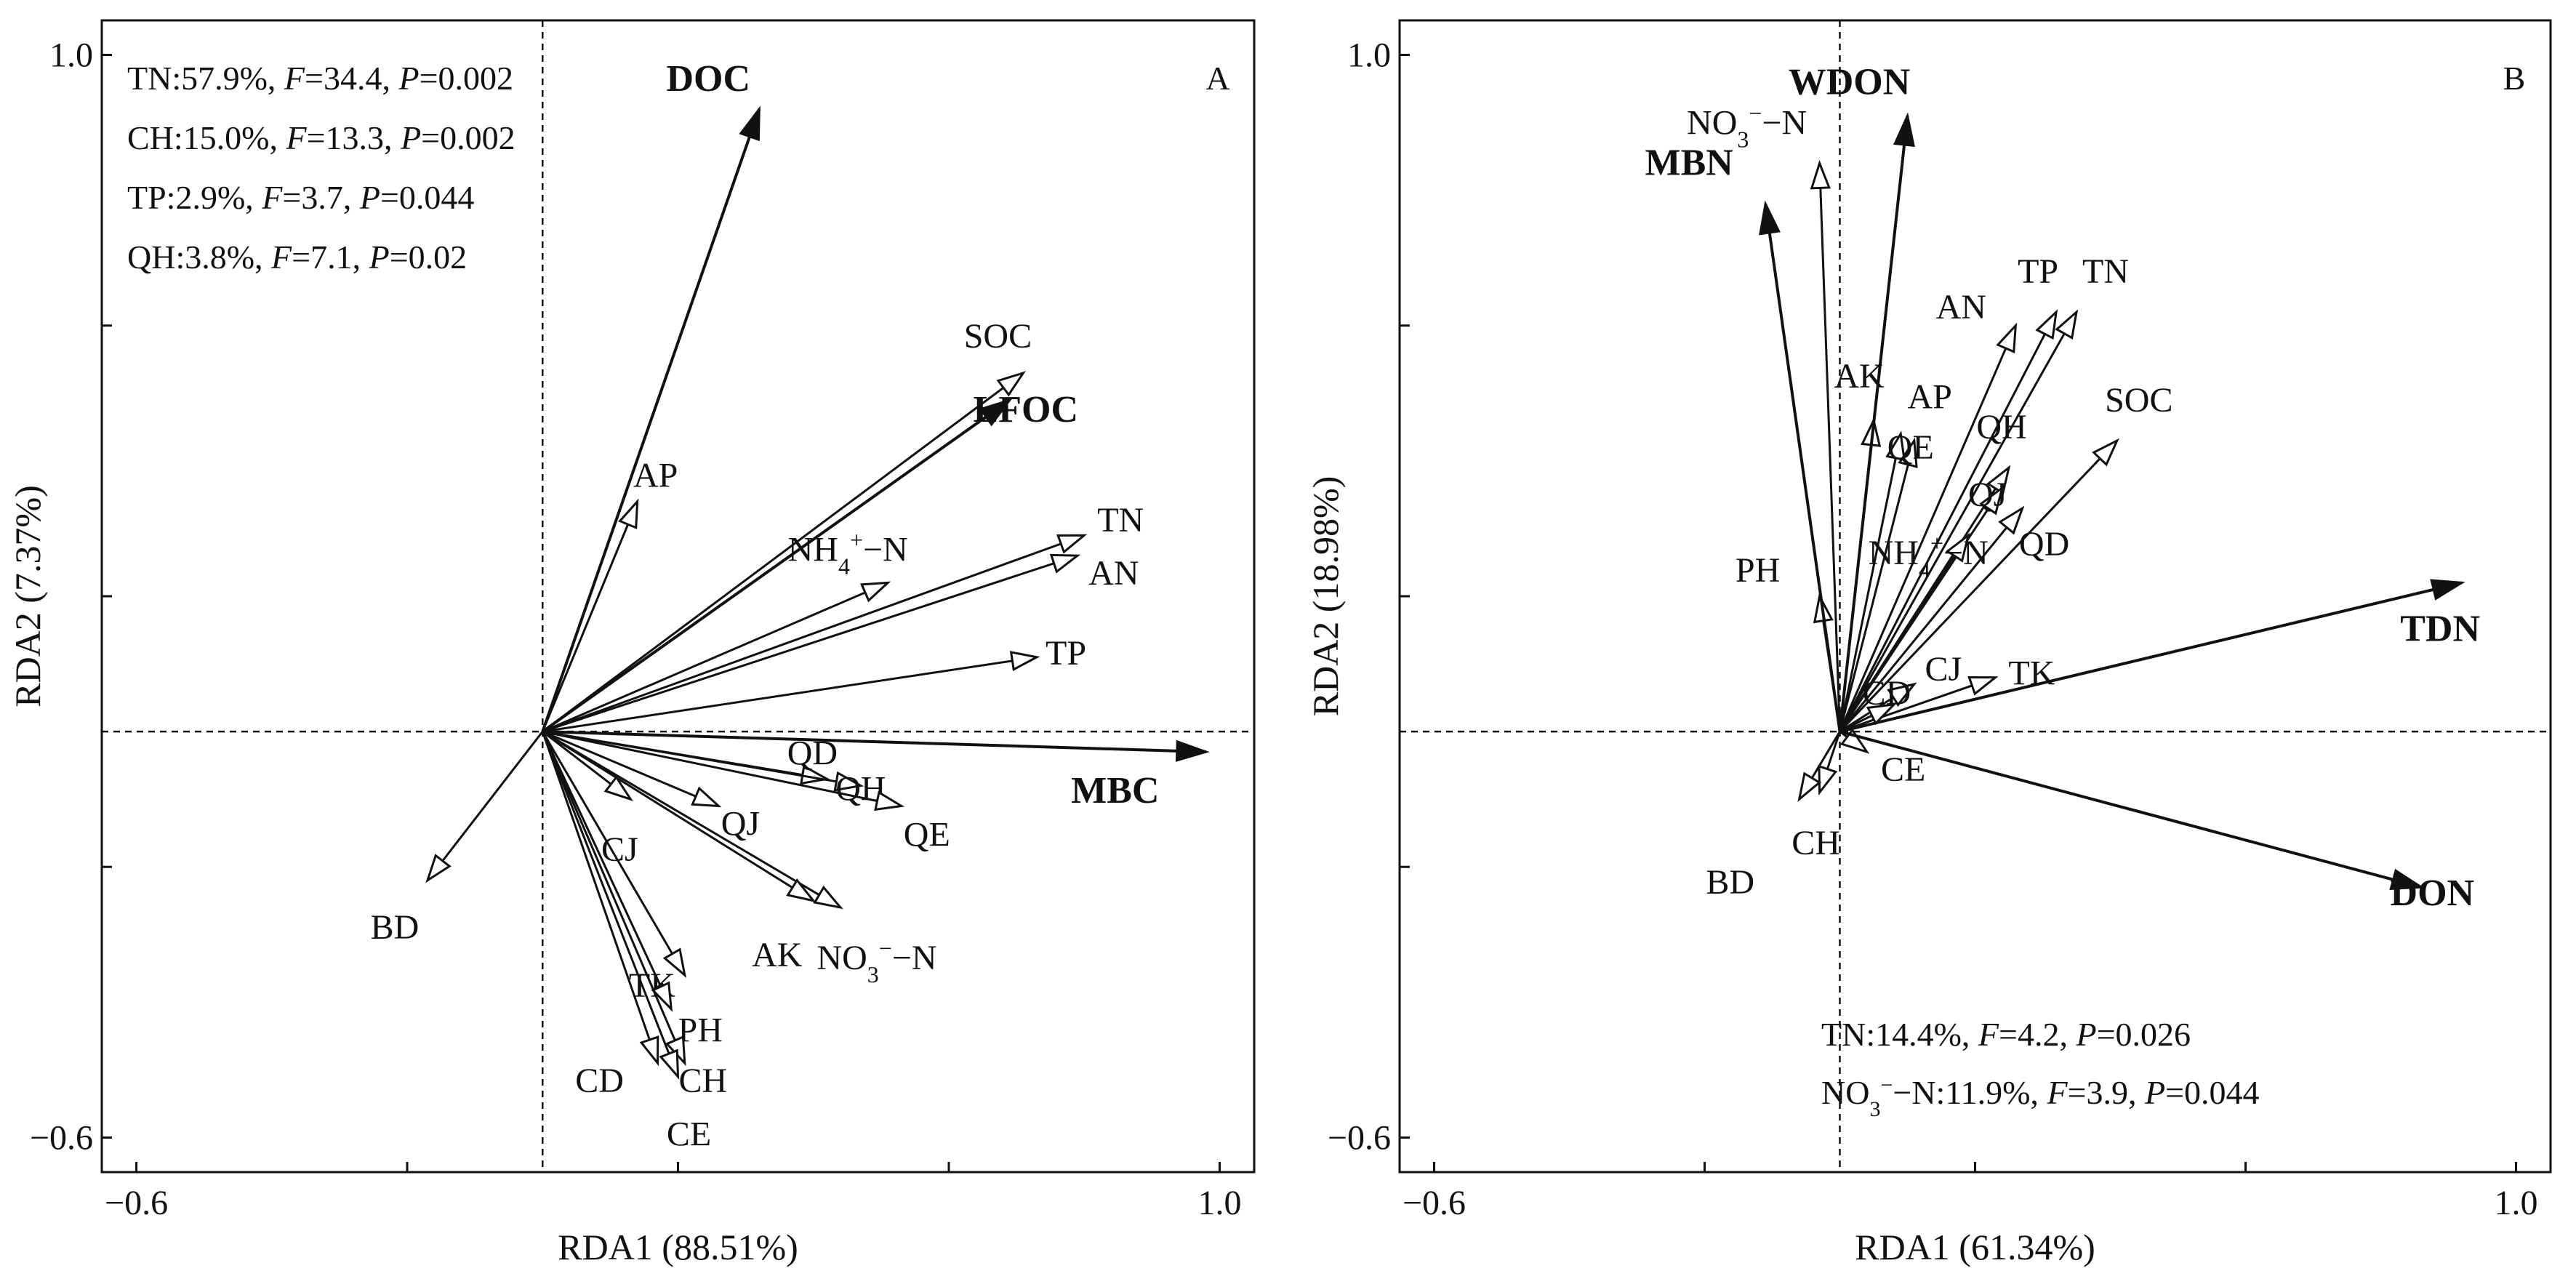 This screenshot has height=1271, width=2576. What do you see at coordinates (669, 1064) in the screenshot?
I see `ce-vector-head` at bounding box center [669, 1064].